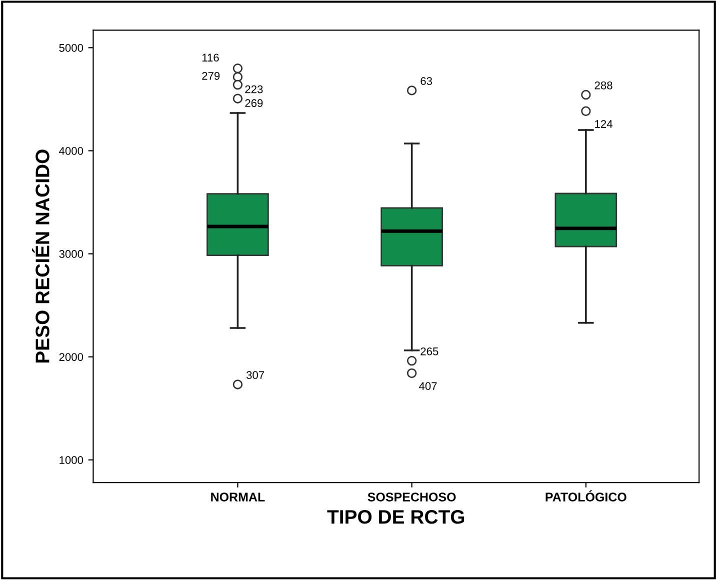  Describe the element at coordinates (72, 460) in the screenshot. I see `y-tick-label: 1000` at that location.